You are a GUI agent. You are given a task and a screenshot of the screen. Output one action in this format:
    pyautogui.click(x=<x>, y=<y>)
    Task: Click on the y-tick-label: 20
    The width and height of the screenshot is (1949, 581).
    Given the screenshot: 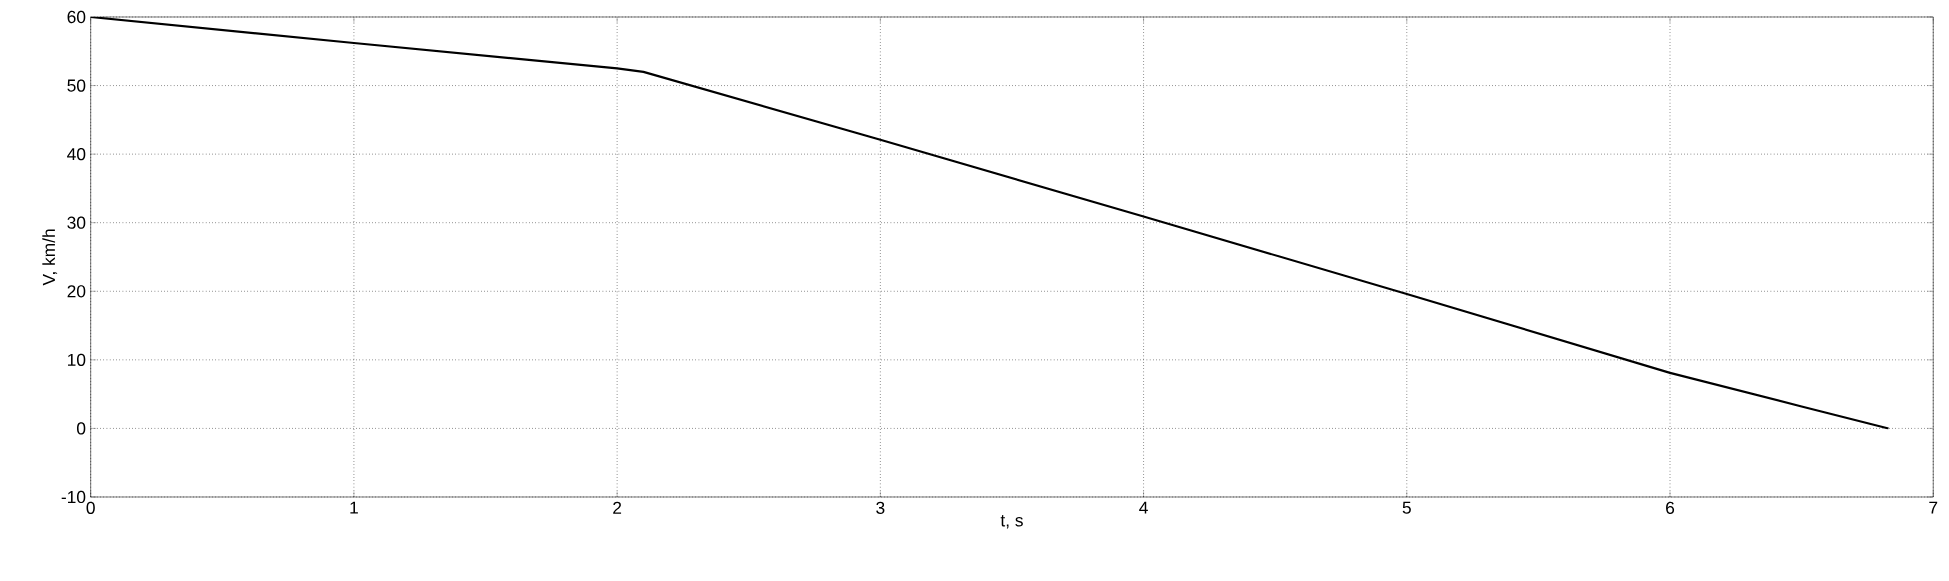 What is the action you would take?
    pyautogui.click(x=76, y=291)
    